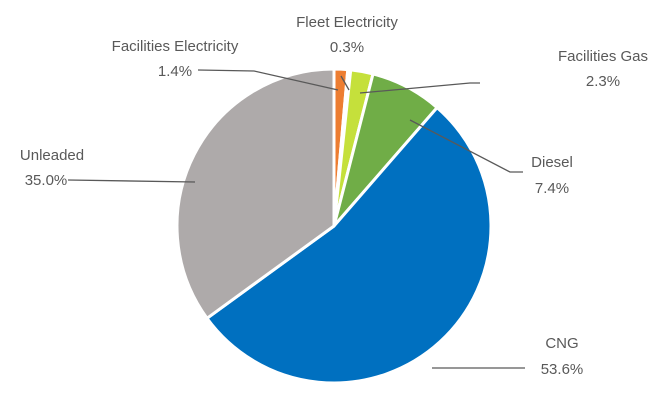 The width and height of the screenshot is (657, 402). I want to click on label-cng-value: 53.6%, so click(562, 369).